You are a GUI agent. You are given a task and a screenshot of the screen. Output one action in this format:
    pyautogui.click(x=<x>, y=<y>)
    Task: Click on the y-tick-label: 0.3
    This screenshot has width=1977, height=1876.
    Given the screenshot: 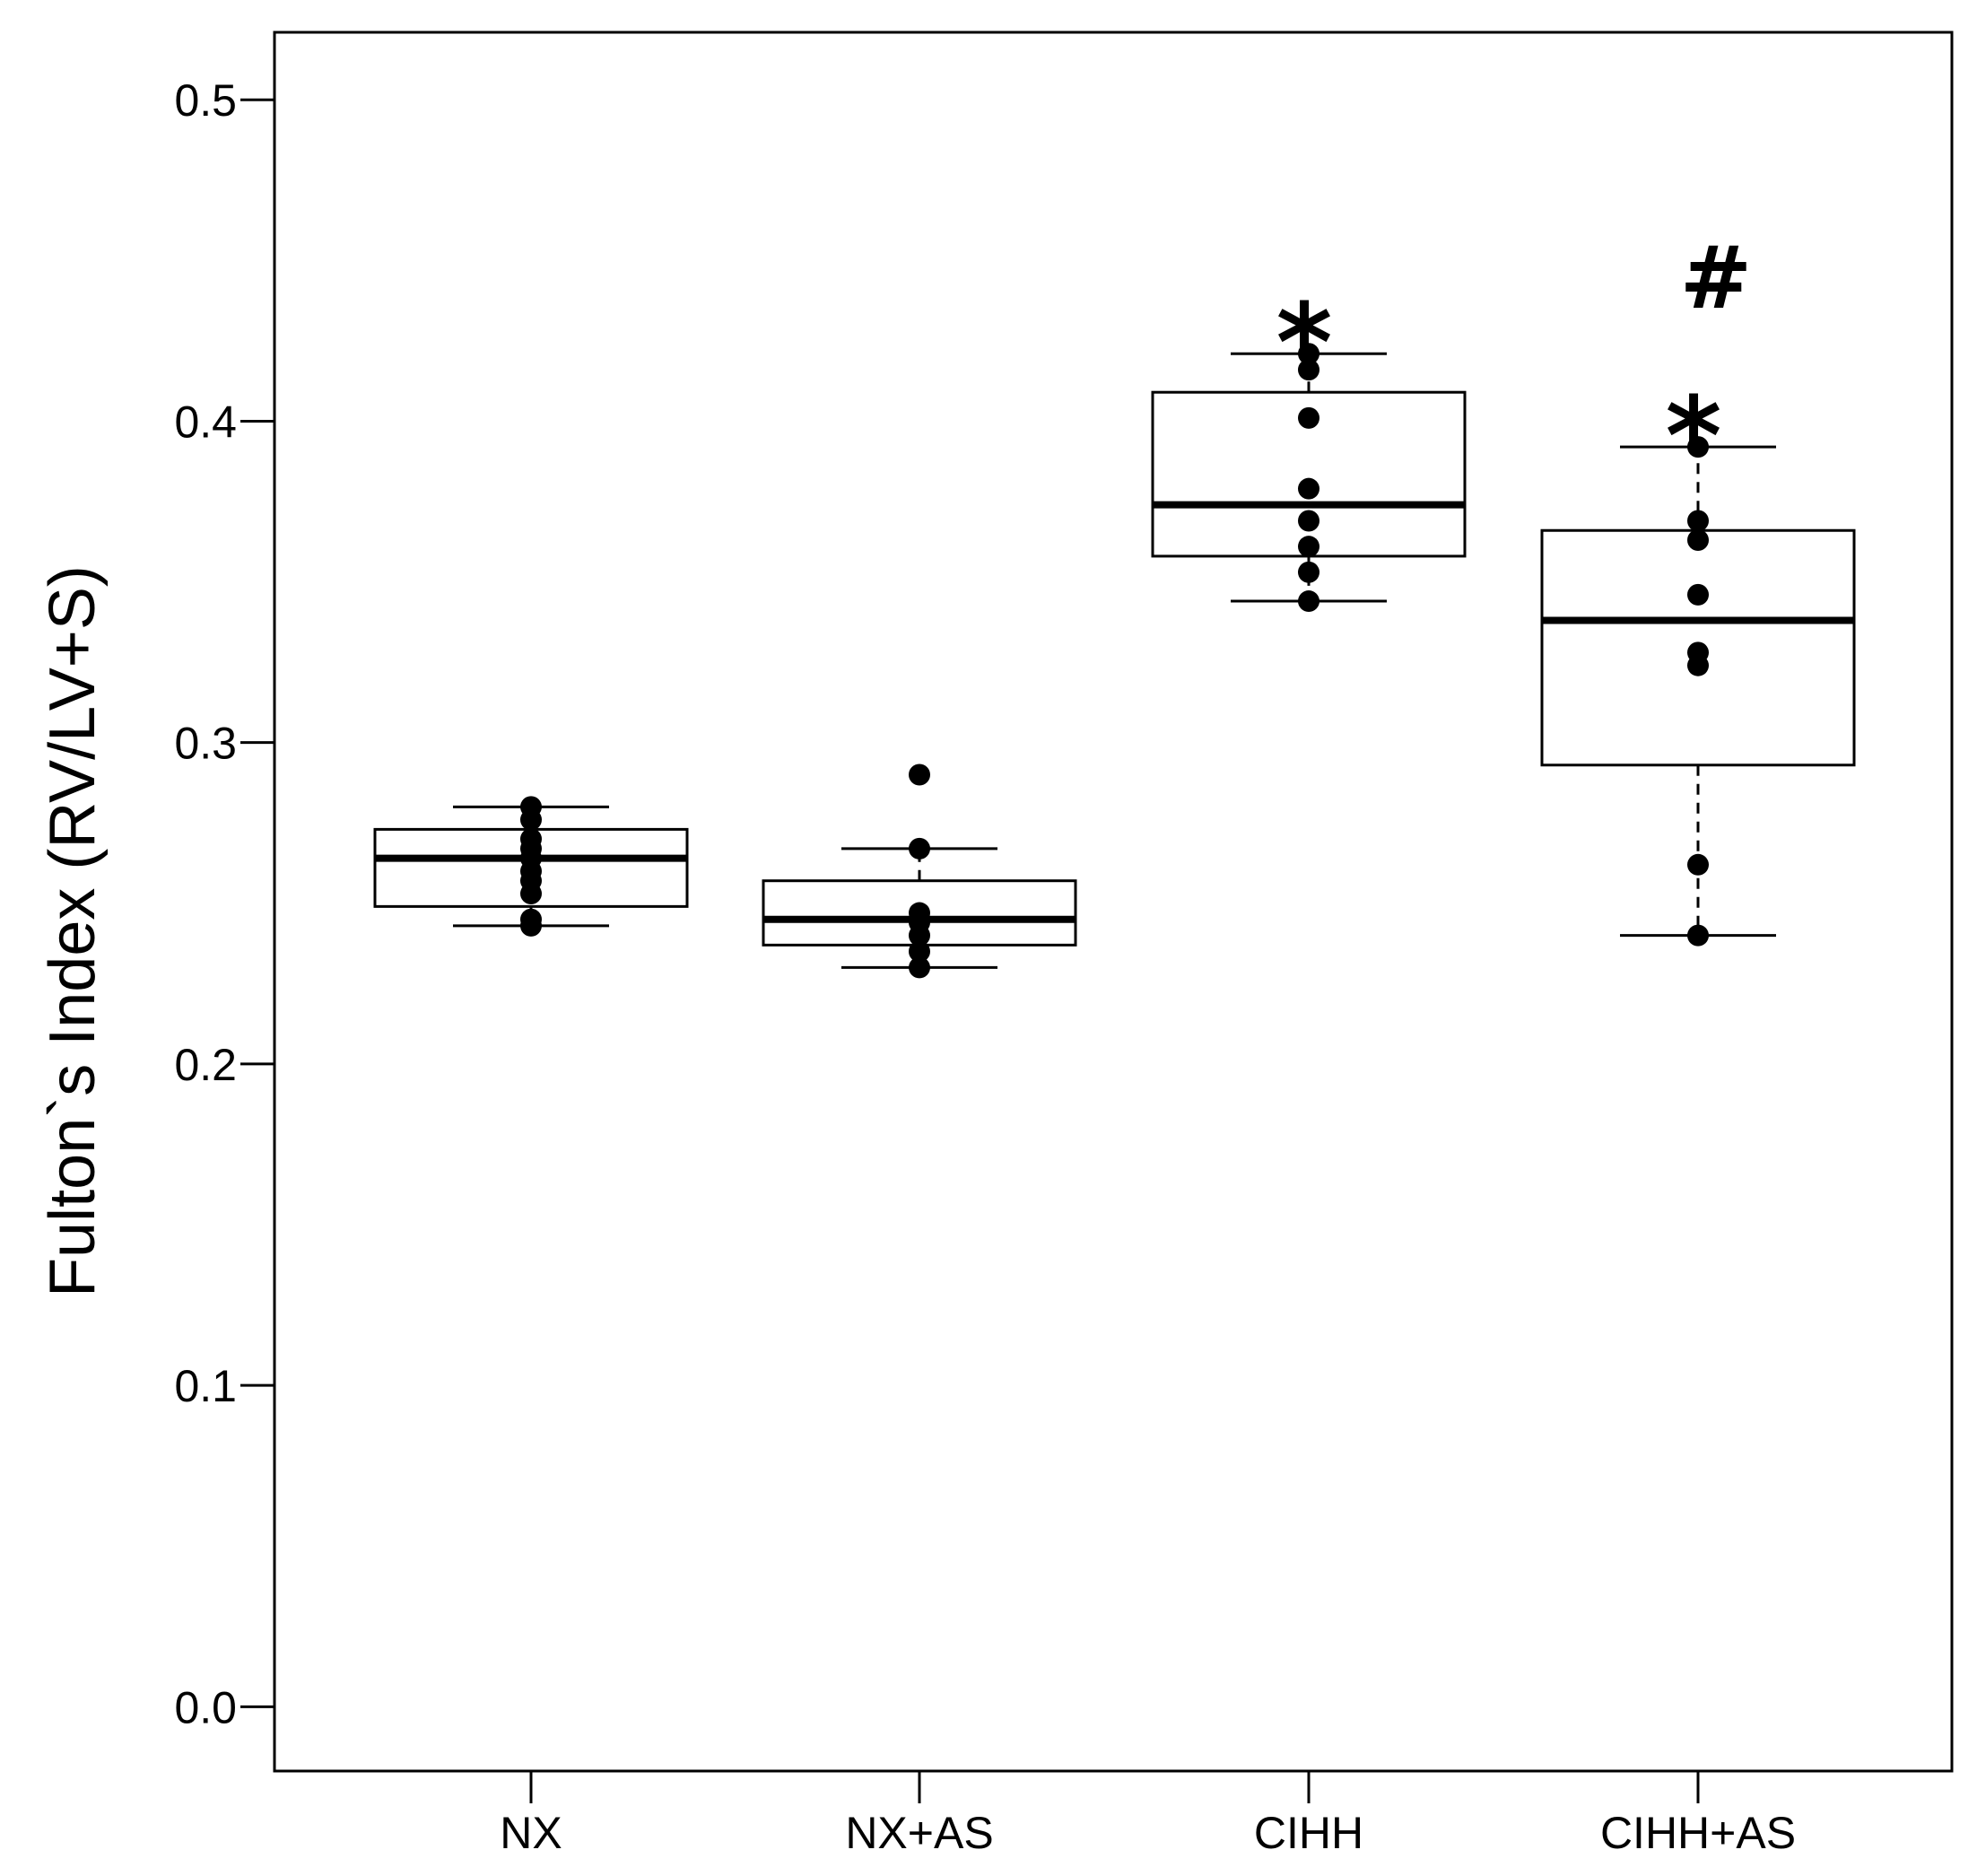 What is the action you would take?
    pyautogui.click(x=205, y=744)
    